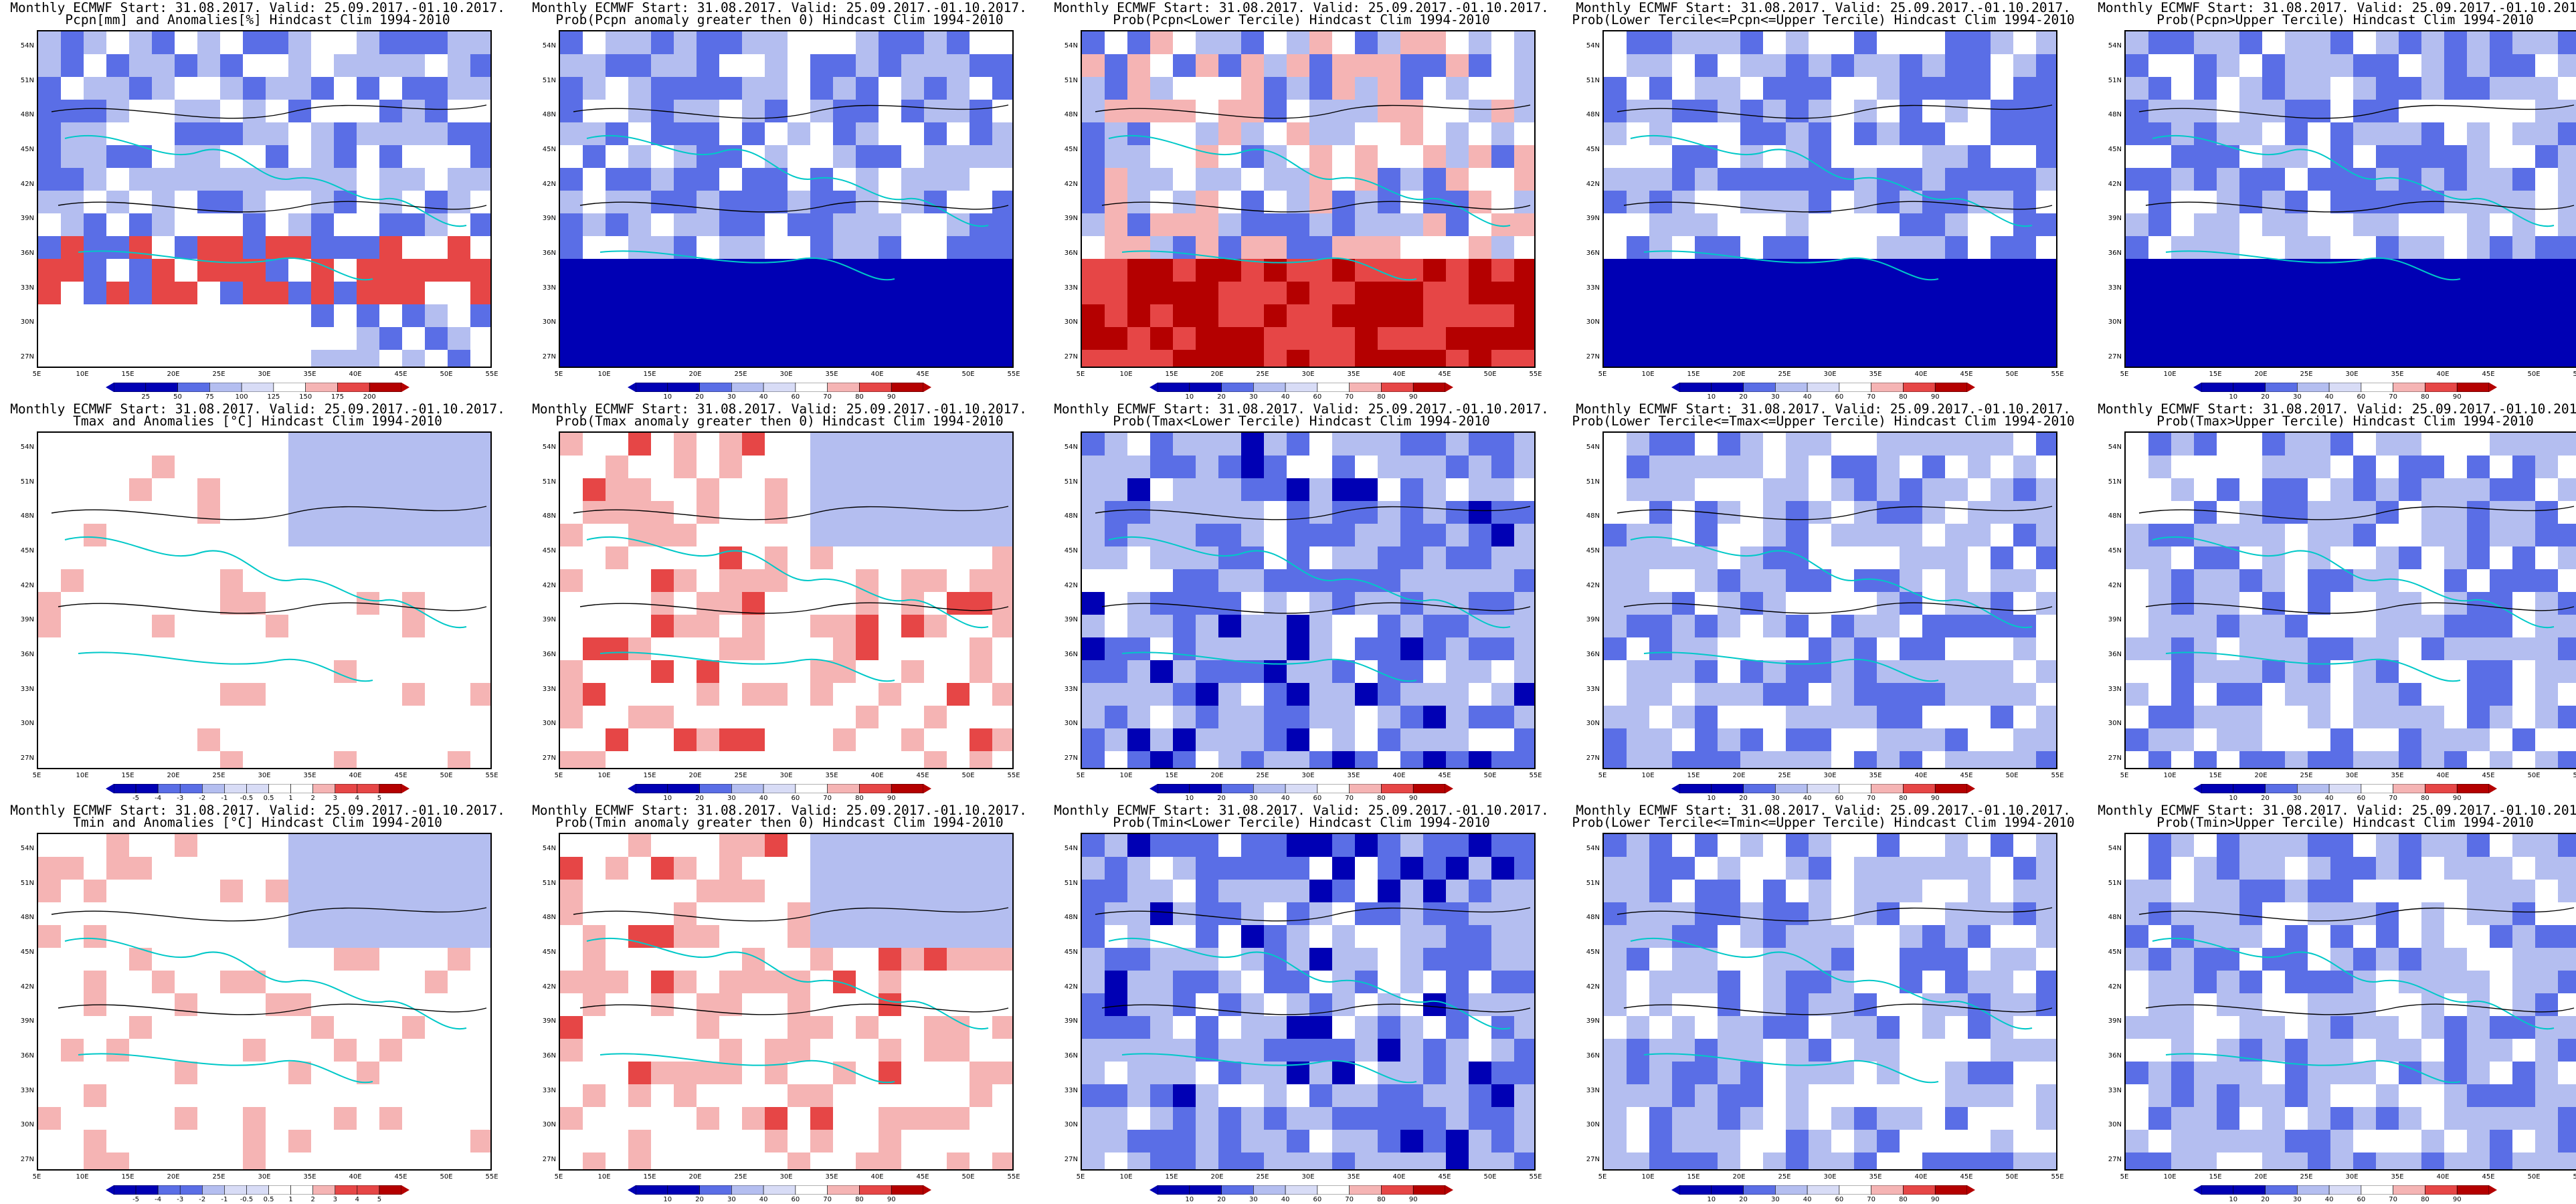 This screenshot has width=2576, height=1204. Describe the element at coordinates (877, 374) in the screenshot. I see `lon-tick-label: 40E` at that location.